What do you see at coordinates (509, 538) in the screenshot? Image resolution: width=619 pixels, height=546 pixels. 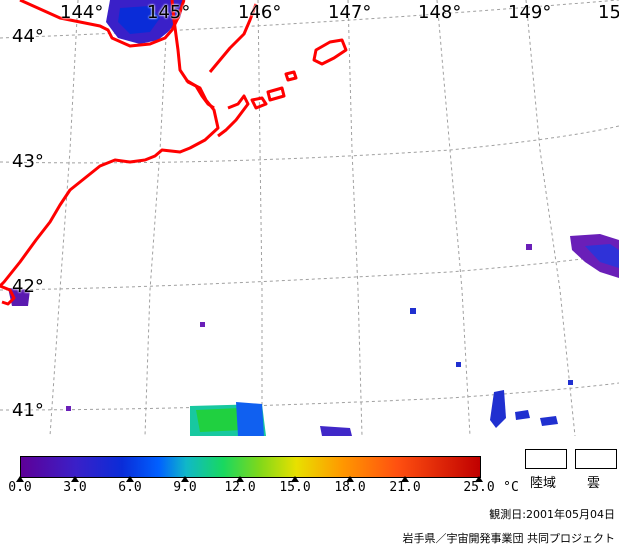 I see `credit-text: 岩手県／宇宙開発事業団 共同プロジェクト` at bounding box center [509, 538].